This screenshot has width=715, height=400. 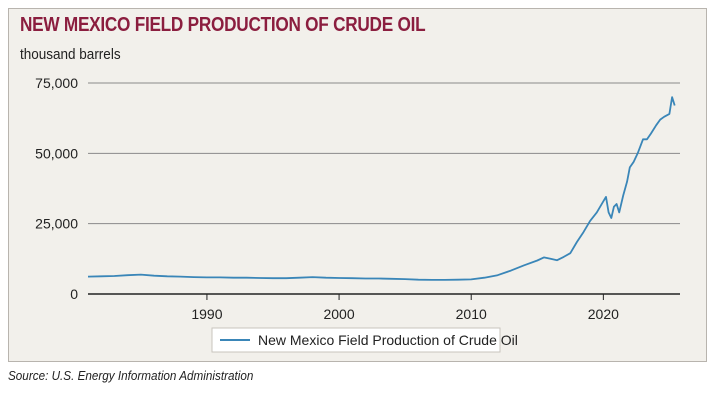 I want to click on legend-label: New Mexico Field Production of Crude Oil, so click(x=388, y=340).